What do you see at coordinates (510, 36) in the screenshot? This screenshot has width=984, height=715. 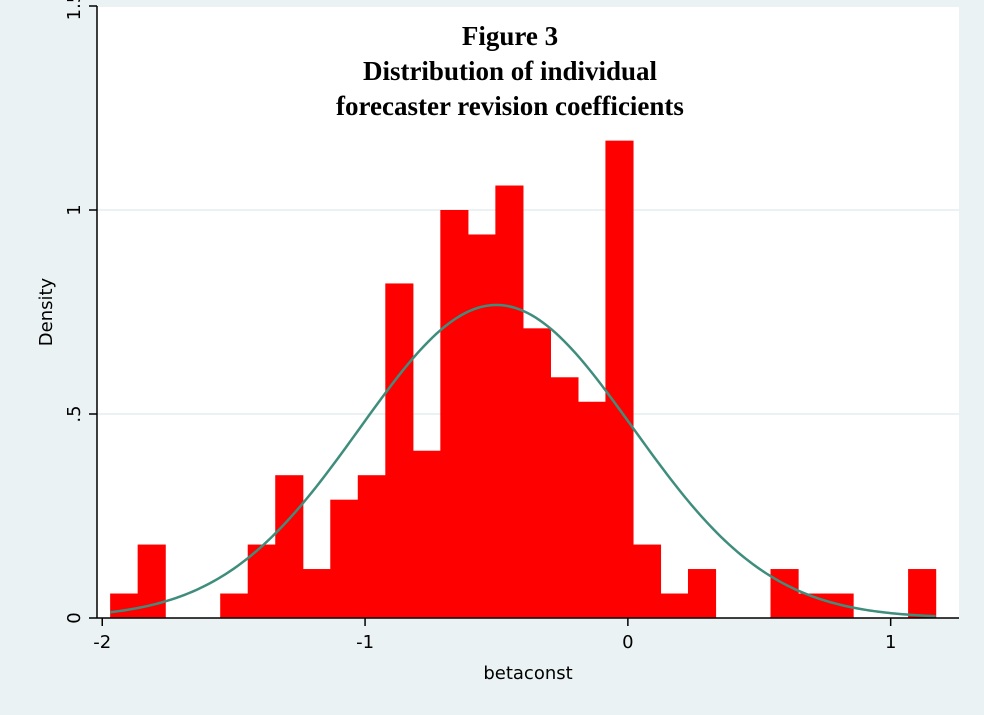 I see `chart-title-line-1: Figure 3` at bounding box center [510, 36].